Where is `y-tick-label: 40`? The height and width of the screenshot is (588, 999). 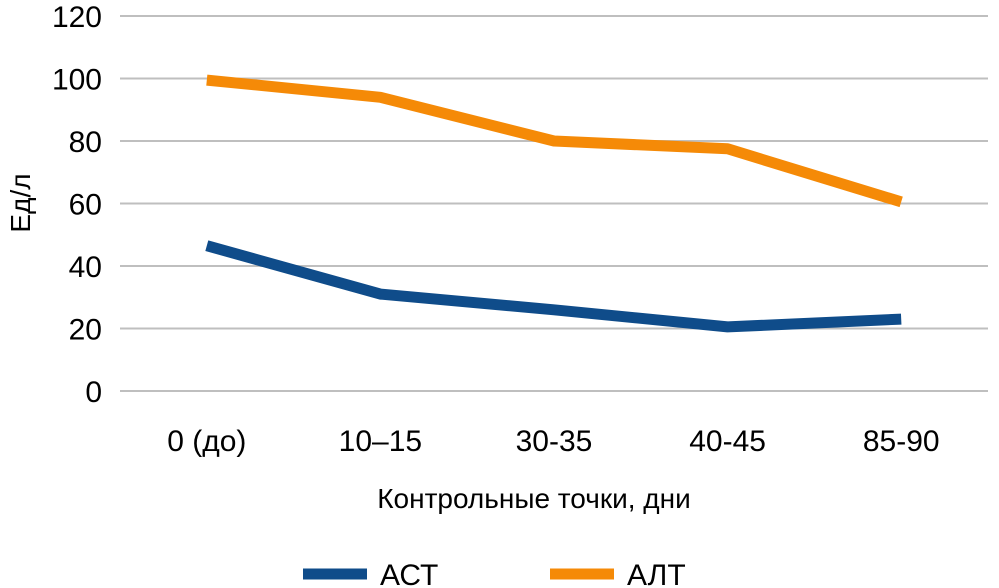
y-tick-label: 40 is located at coordinates (85, 267).